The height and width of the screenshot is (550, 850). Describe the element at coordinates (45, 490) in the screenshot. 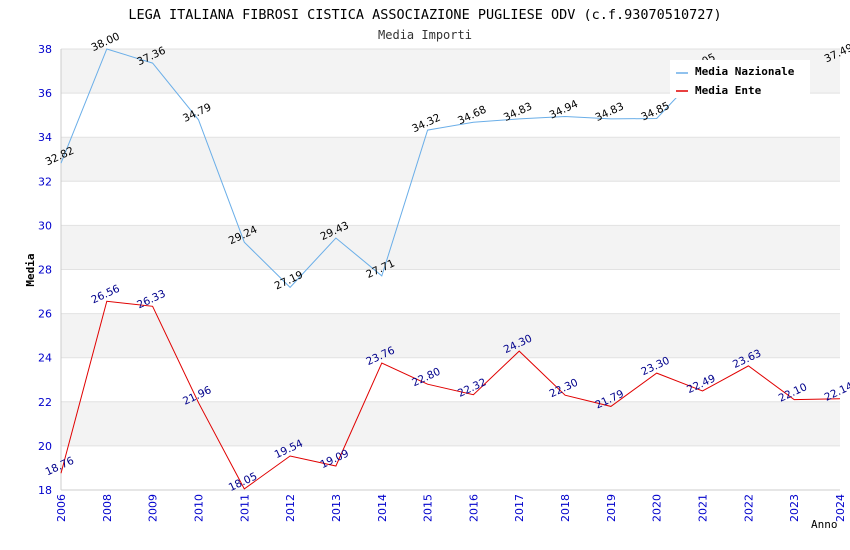

I see `y-tick-label: 18` at that location.